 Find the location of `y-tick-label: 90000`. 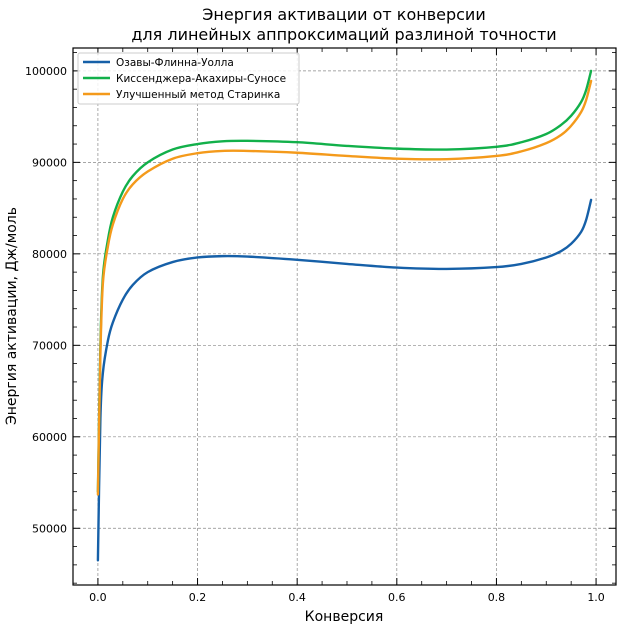

y-tick-label: 90000 is located at coordinates (49, 162).